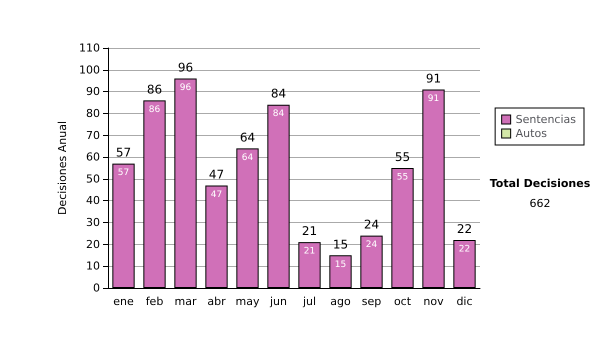 The height and width of the screenshot is (340, 600). What do you see at coordinates (372, 301) in the screenshot?
I see `x-tick-label: sep` at bounding box center [372, 301].